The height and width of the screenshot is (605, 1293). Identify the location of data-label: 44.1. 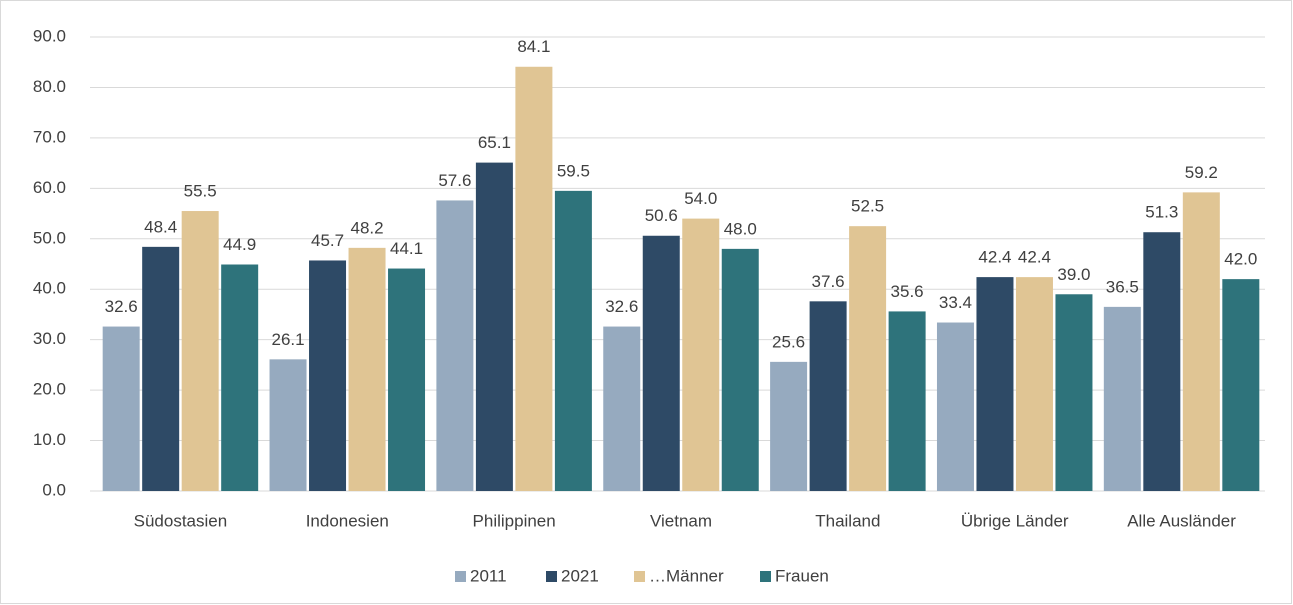
(406, 248).